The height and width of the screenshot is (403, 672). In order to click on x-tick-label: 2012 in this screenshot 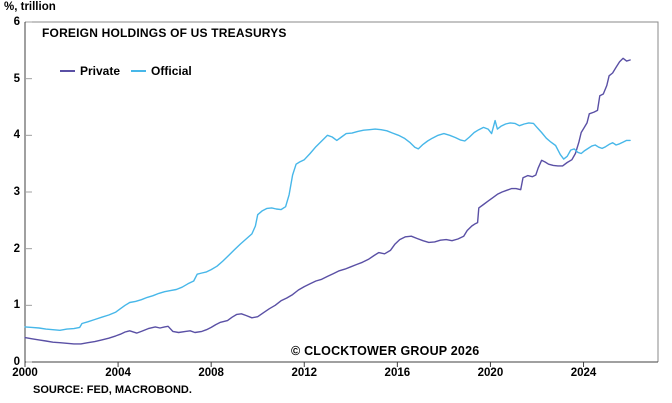, I will do `click(304, 373)`.